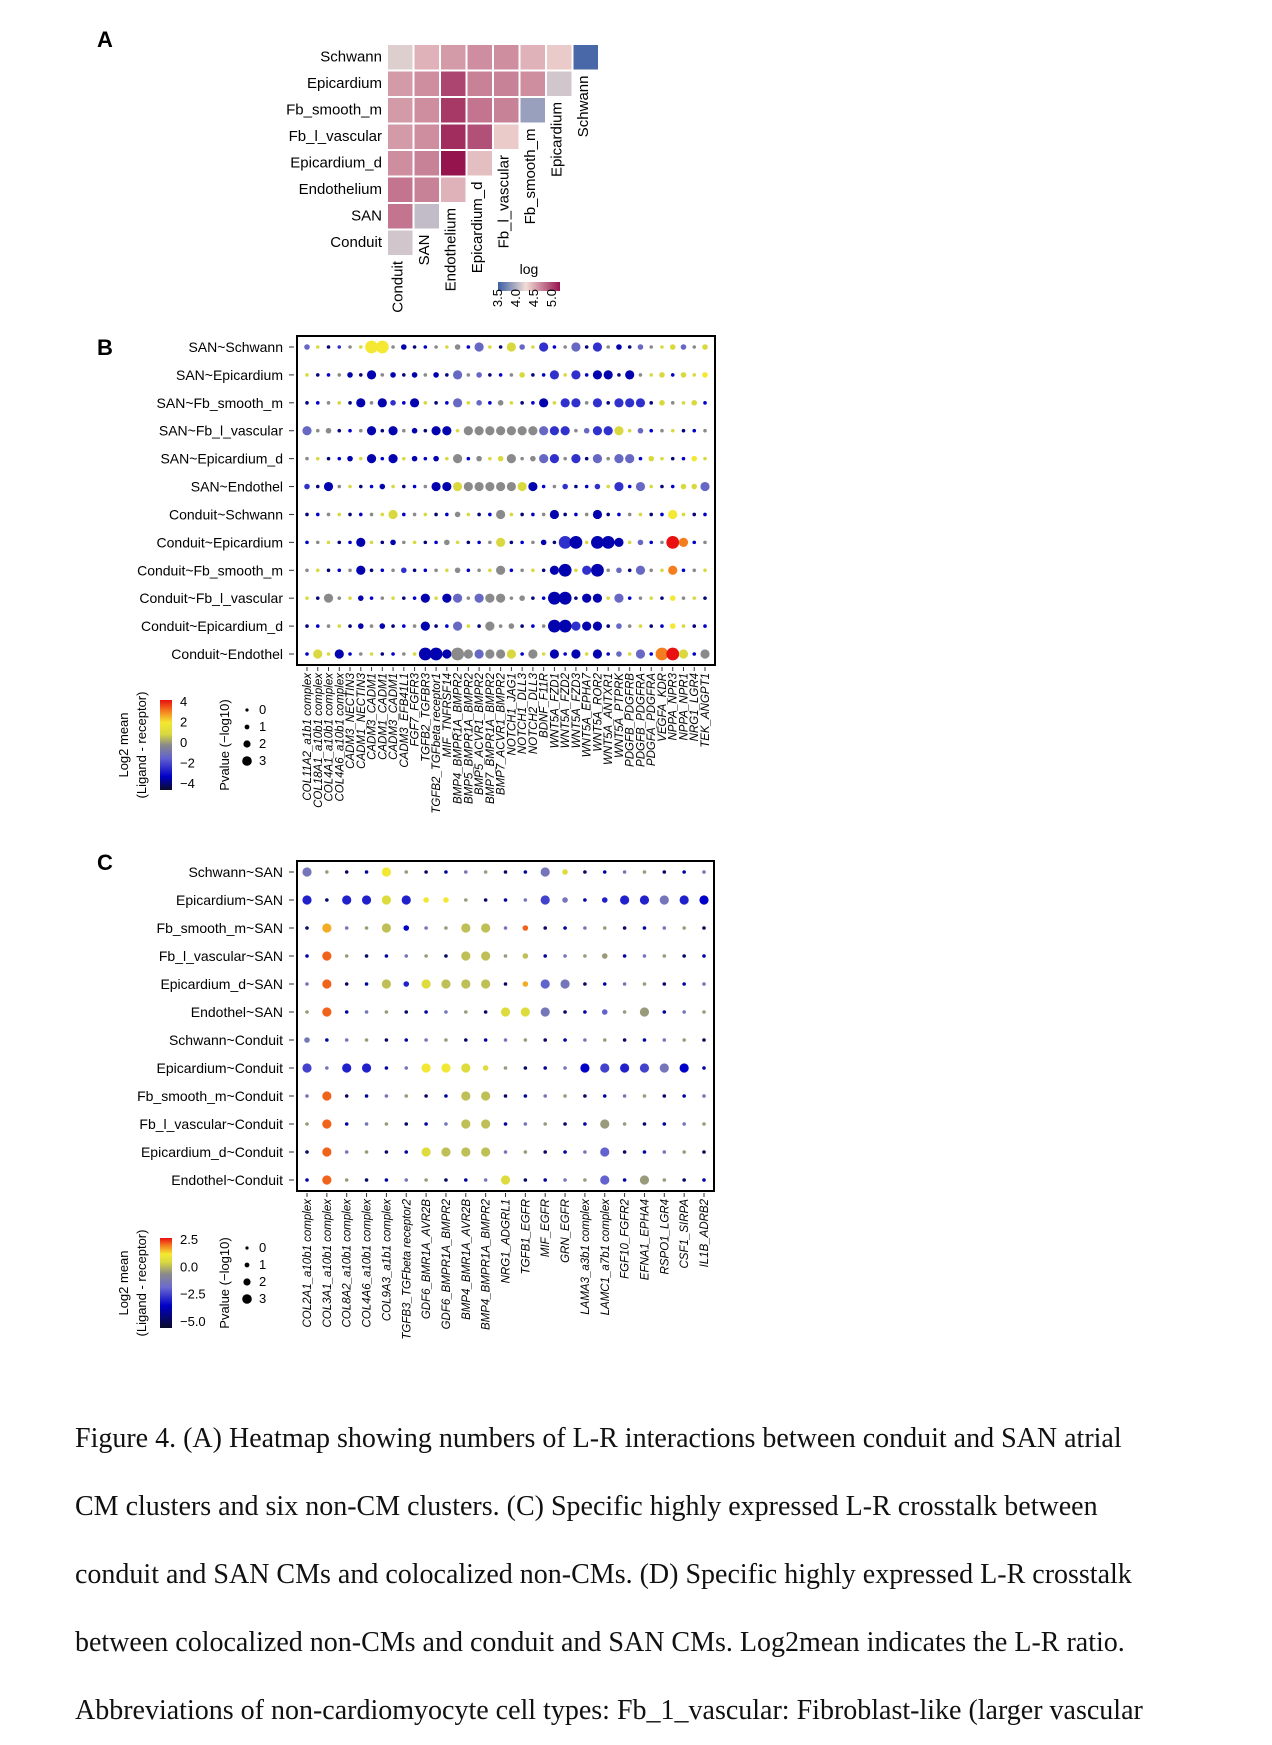  What do you see at coordinates (226, 514) in the screenshot?
I see `row-label: Conduit~Schwann` at bounding box center [226, 514].